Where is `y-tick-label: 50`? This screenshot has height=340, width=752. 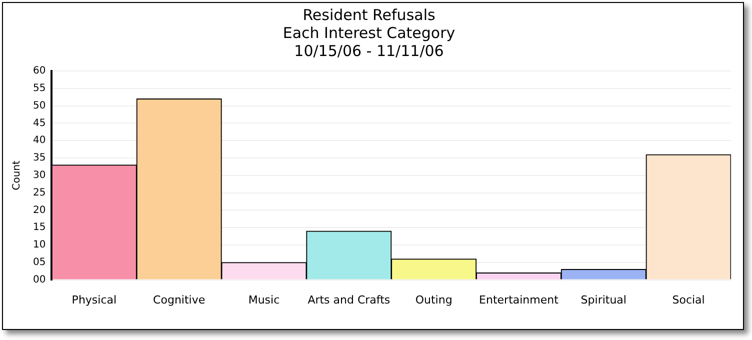 y-tick-label: 50 is located at coordinates (39, 106).